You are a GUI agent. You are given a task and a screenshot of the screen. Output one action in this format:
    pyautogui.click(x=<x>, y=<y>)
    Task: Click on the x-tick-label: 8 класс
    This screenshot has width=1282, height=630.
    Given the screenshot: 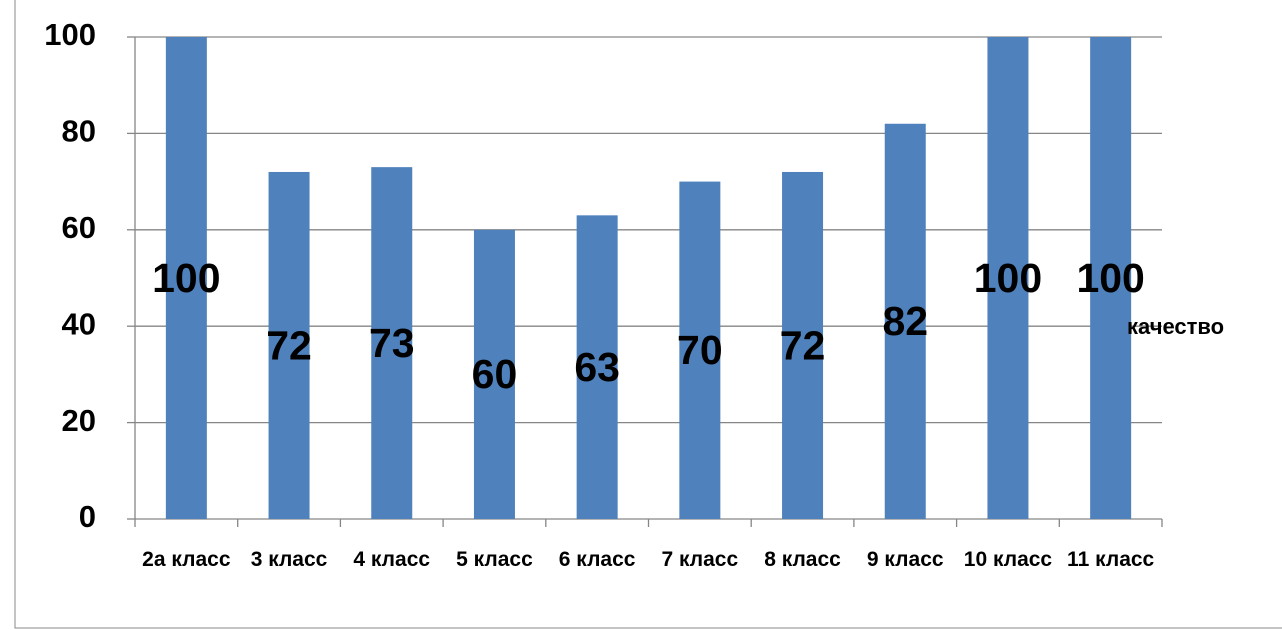 What is the action you would take?
    pyautogui.click(x=802, y=559)
    